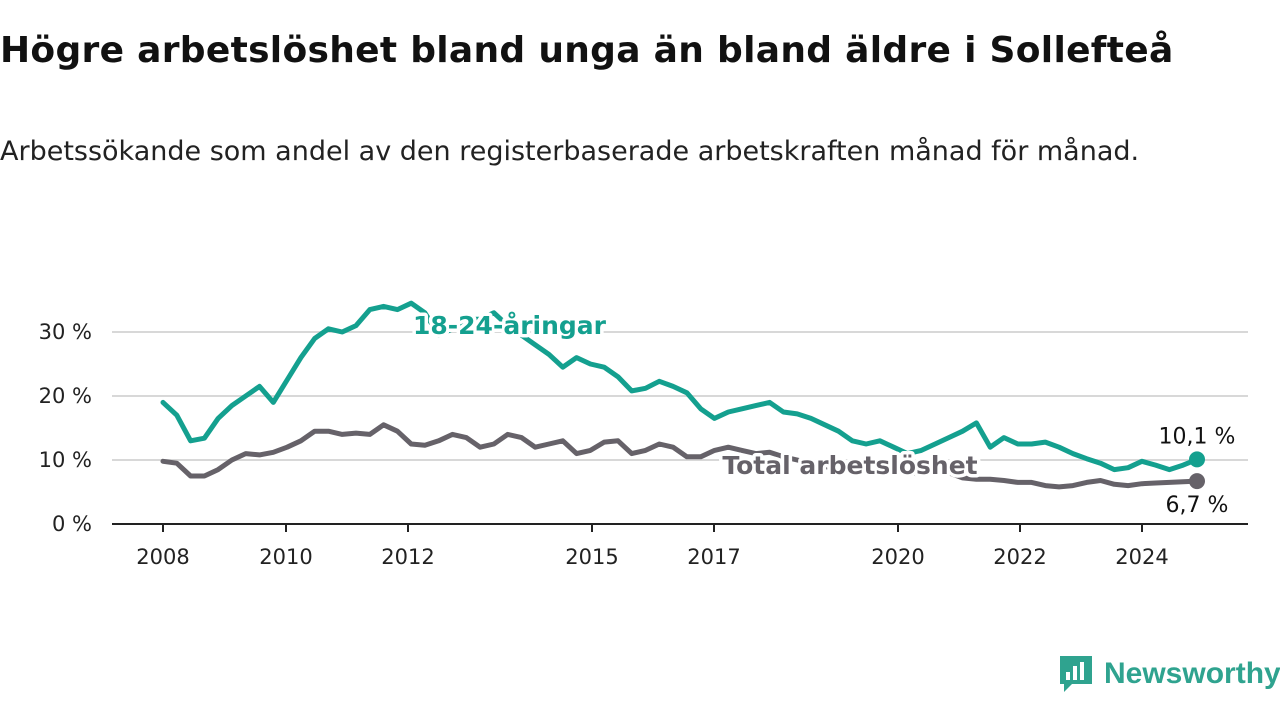  Describe the element at coordinates (72, 524) in the screenshot. I see `y-tick-label: 0 %` at that location.